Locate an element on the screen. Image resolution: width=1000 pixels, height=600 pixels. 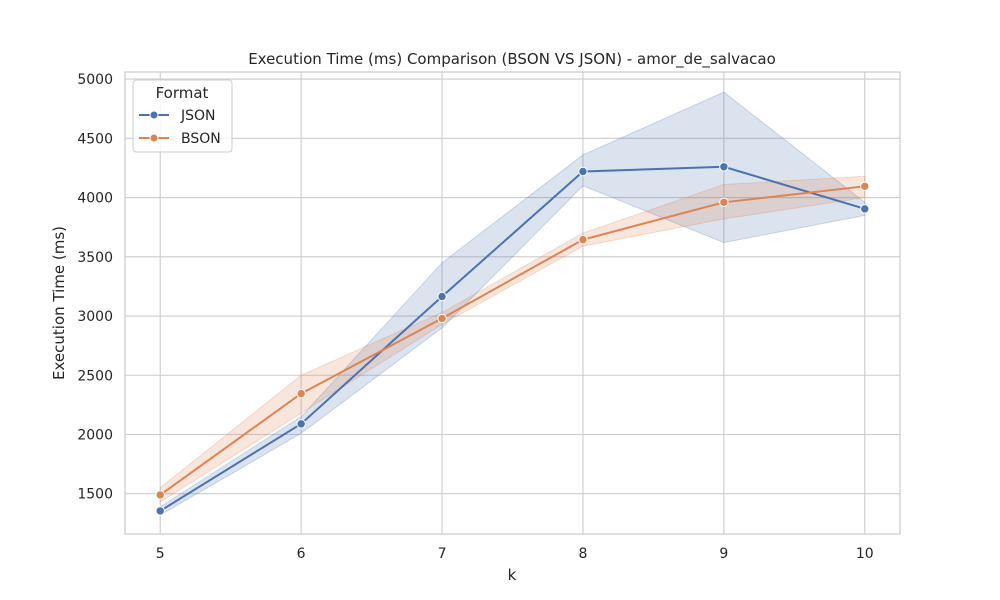
y-tick-label: 4500 is located at coordinates (95, 139).